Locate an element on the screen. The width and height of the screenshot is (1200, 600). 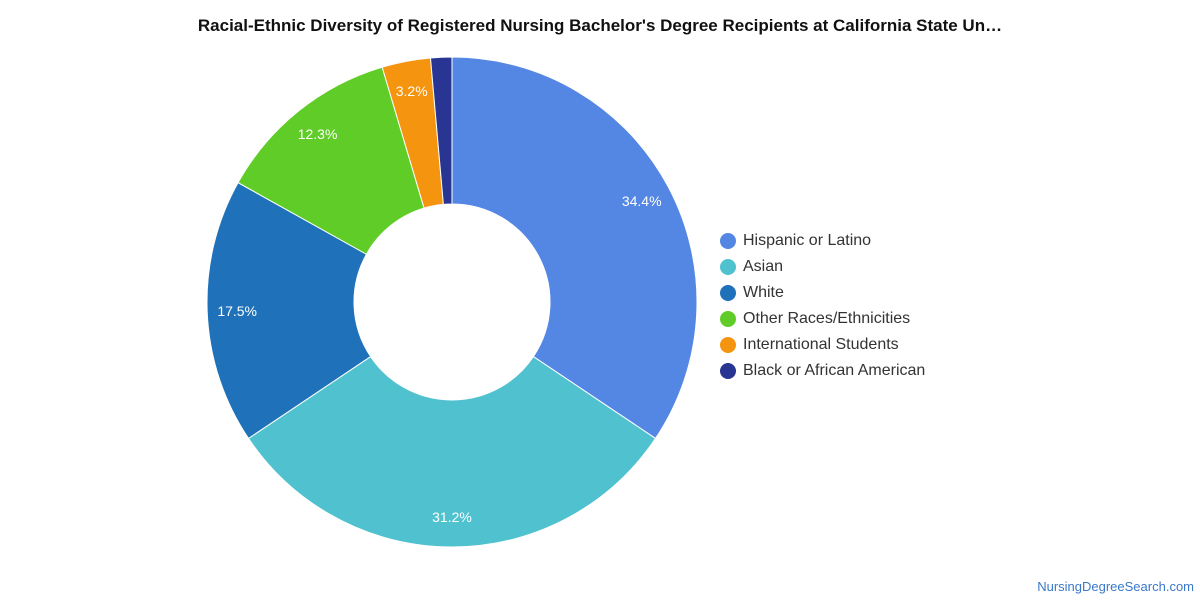
slice-label: 34.4% is located at coordinates (642, 201).